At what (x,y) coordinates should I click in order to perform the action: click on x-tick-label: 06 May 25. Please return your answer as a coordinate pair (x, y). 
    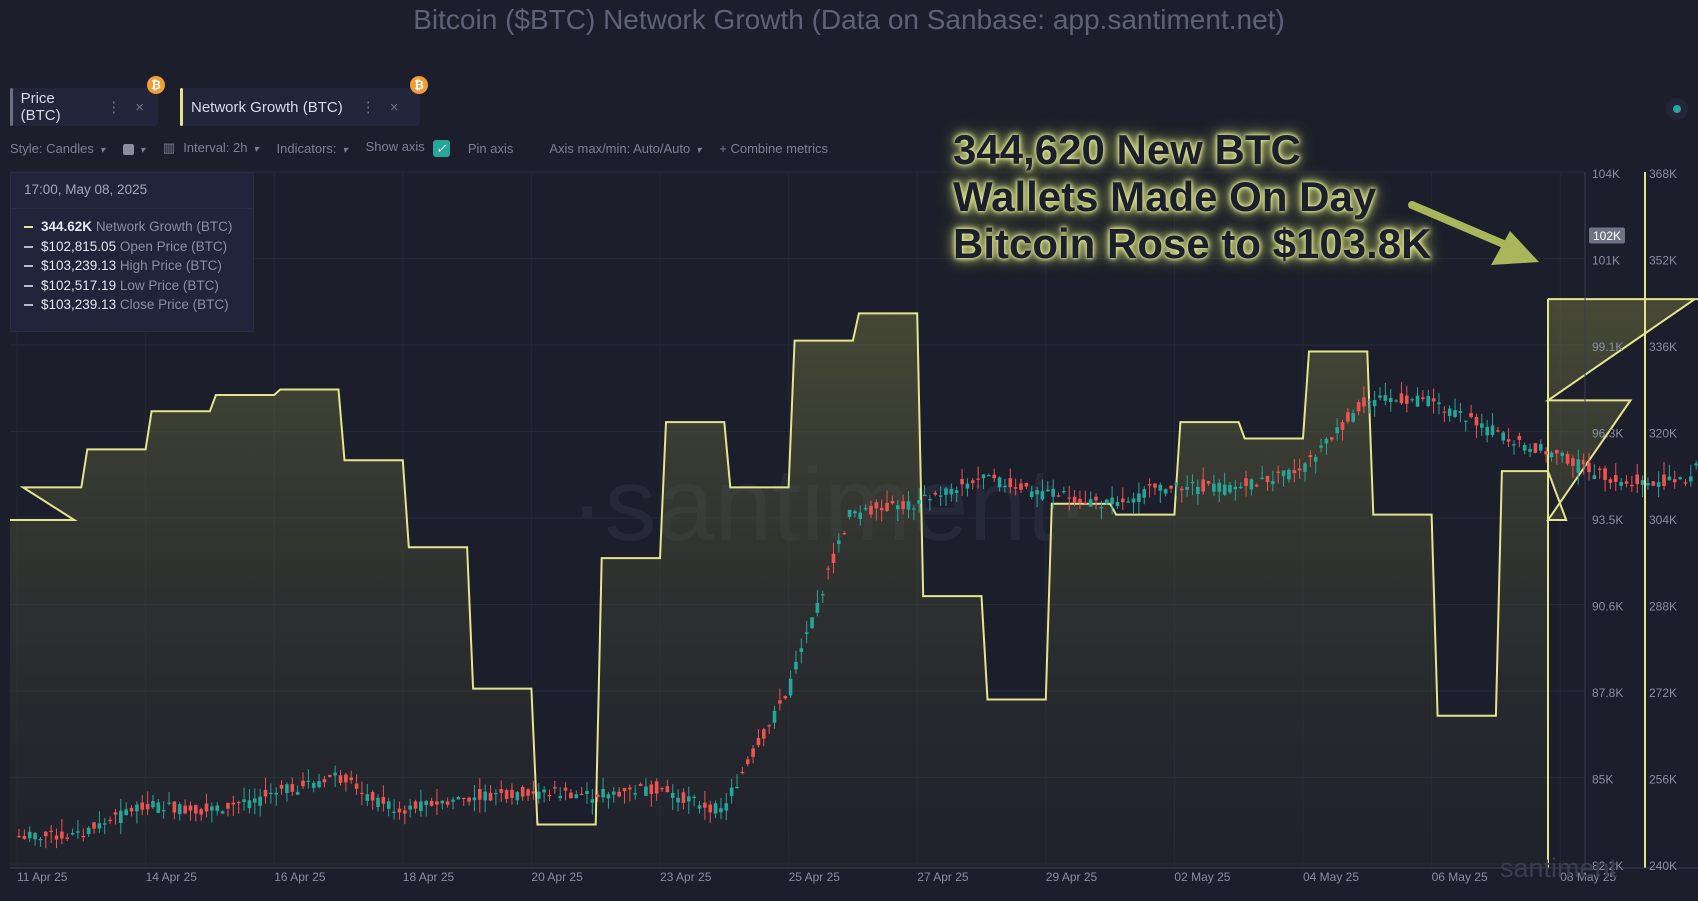
    Looking at the image, I should click on (1460, 877).